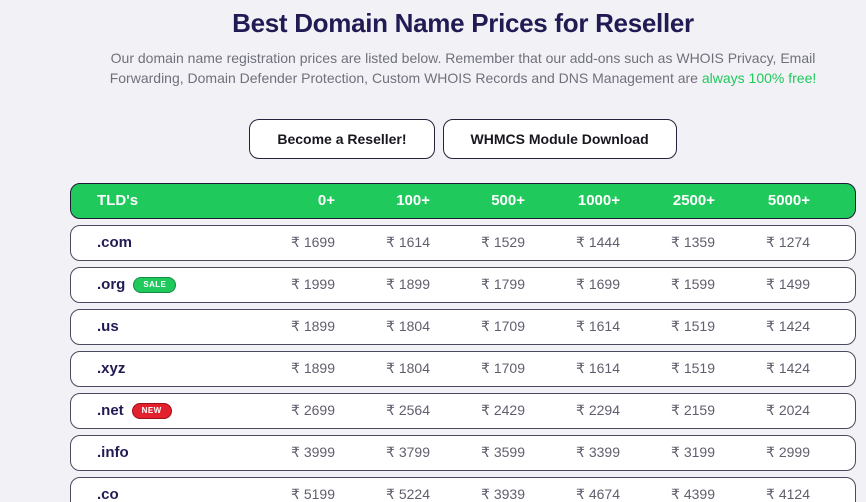 Image resolution: width=866 pixels, height=502 pixels. What do you see at coordinates (598, 410) in the screenshot?
I see `price-cell: ₹ 2294` at bounding box center [598, 410].